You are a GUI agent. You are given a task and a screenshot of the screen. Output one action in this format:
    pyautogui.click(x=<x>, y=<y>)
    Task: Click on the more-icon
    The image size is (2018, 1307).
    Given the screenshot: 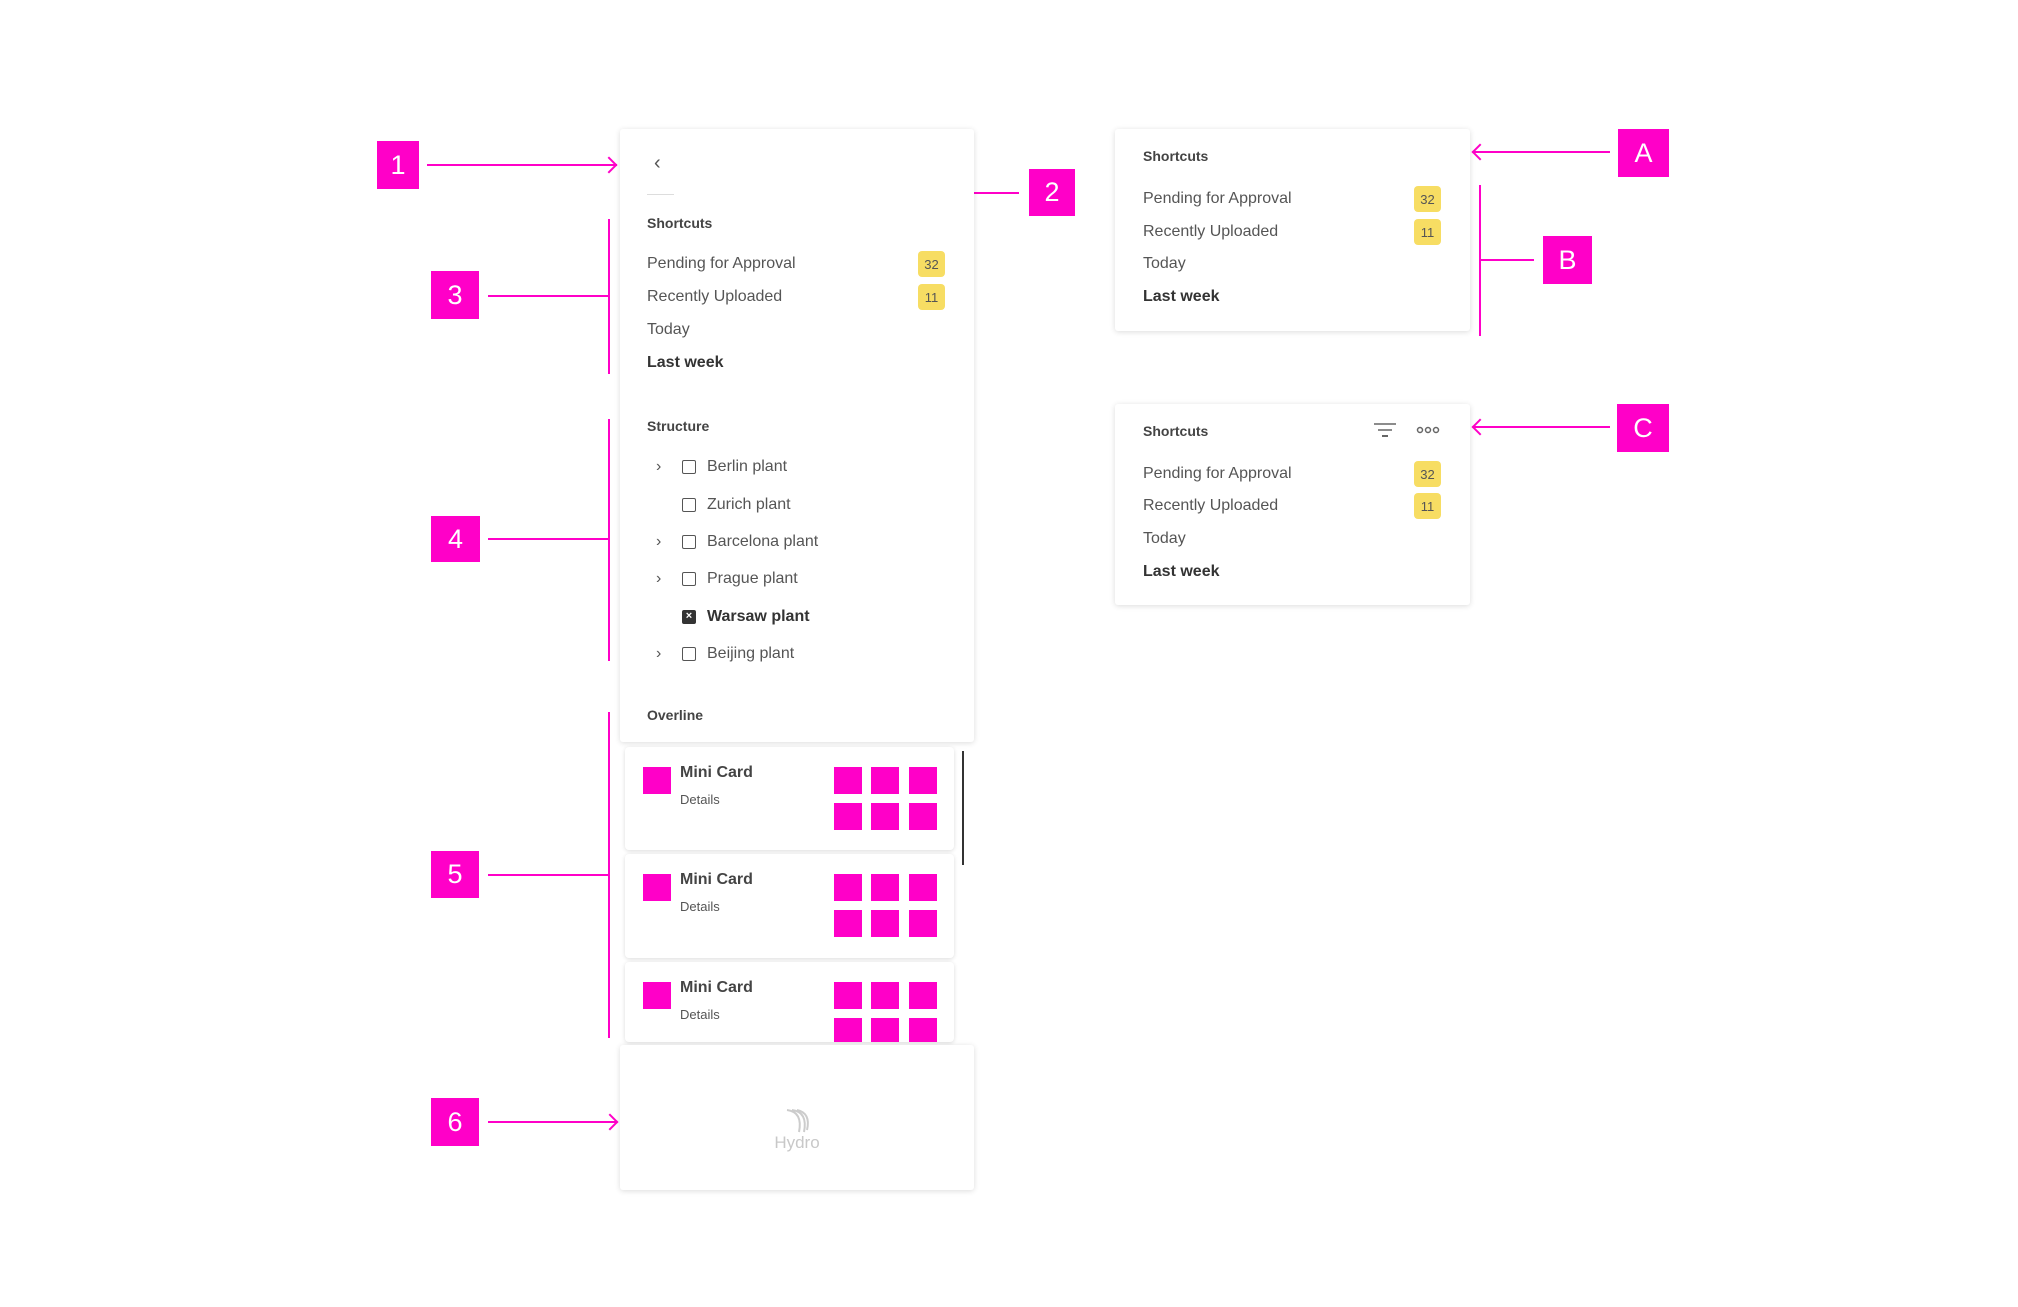 What is the action you would take?
    pyautogui.click(x=1428, y=430)
    